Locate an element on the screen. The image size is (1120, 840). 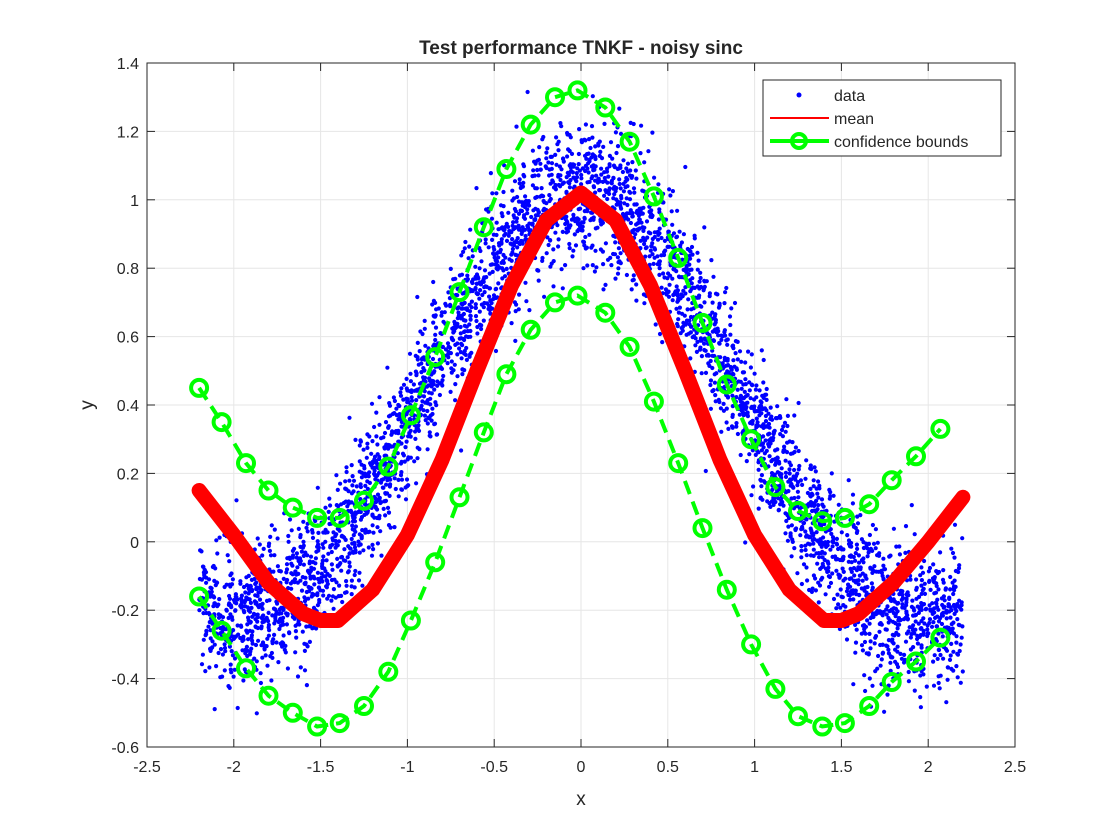
x-tick-label: -2 is located at coordinates (234, 767).